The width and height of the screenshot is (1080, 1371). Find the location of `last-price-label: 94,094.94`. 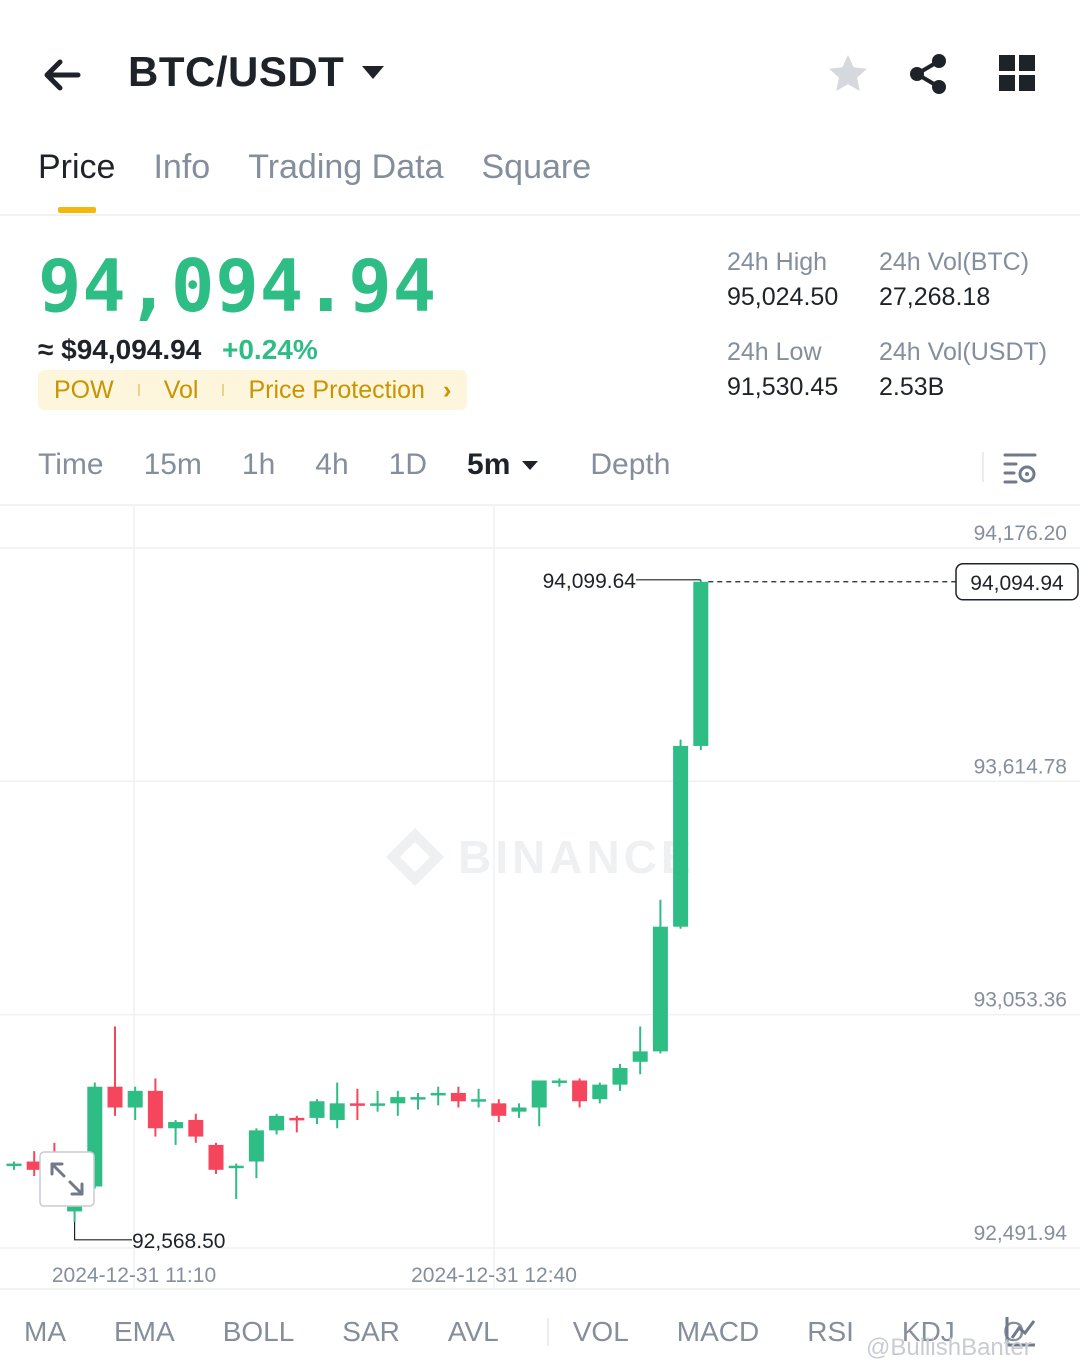

last-price-label: 94,094.94 is located at coordinates (1017, 583).